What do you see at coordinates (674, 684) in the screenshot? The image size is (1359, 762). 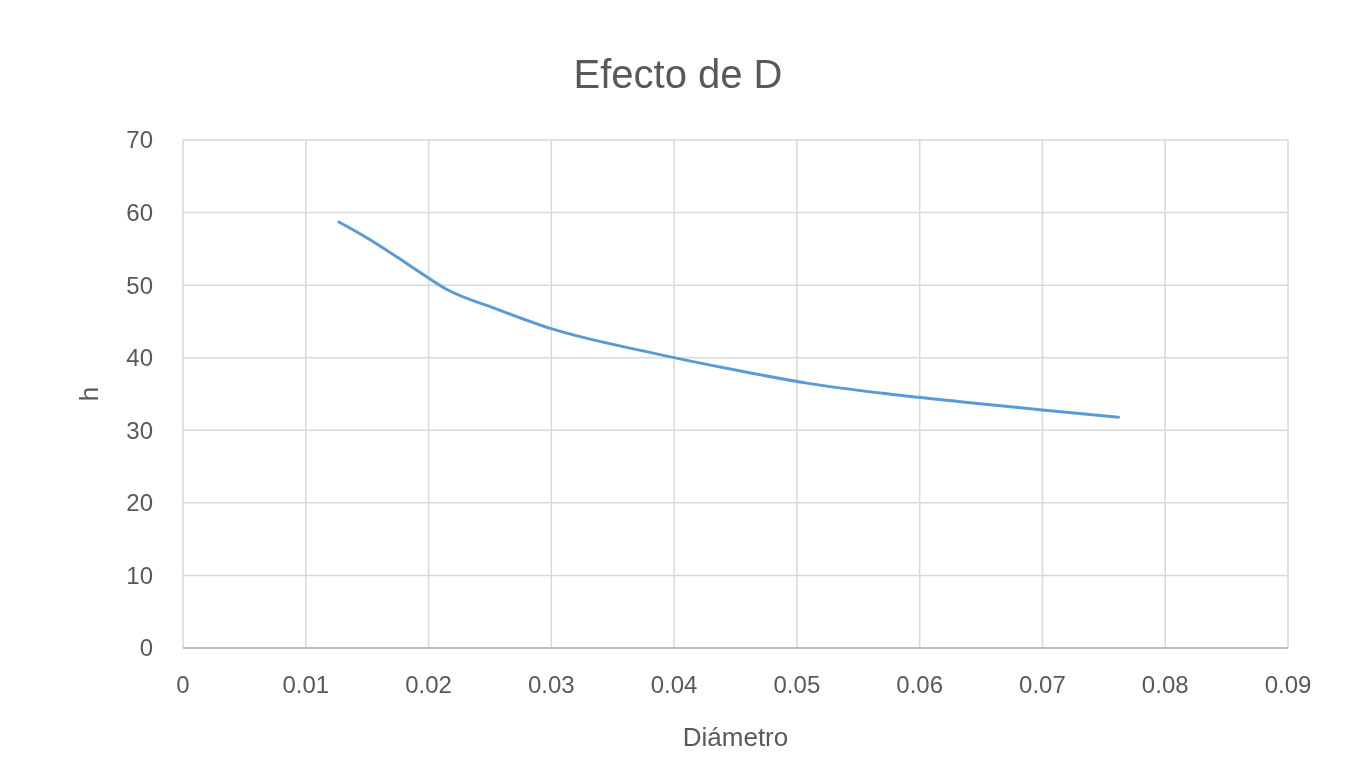 I see `x-tick-label: 0.04` at bounding box center [674, 684].